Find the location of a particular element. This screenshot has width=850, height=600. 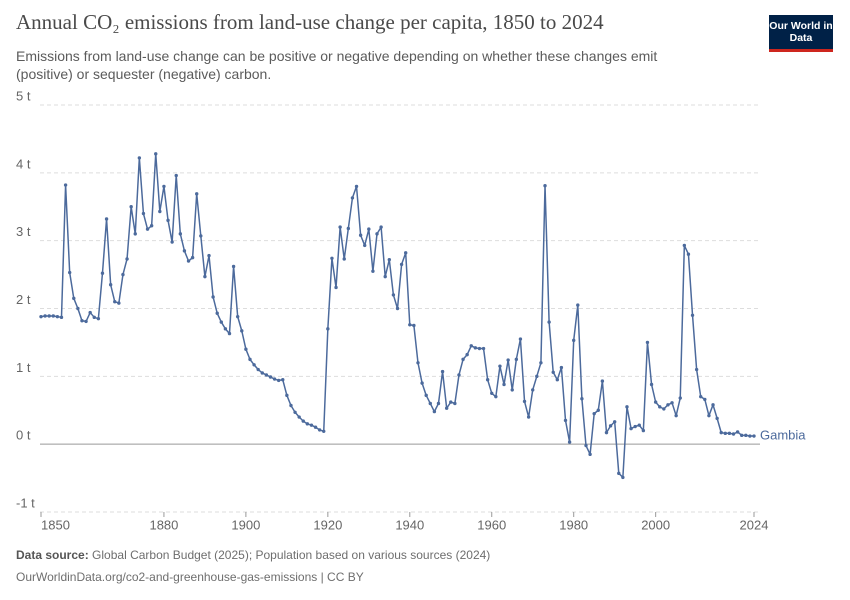

series-label: Gambia is located at coordinates (783, 434).